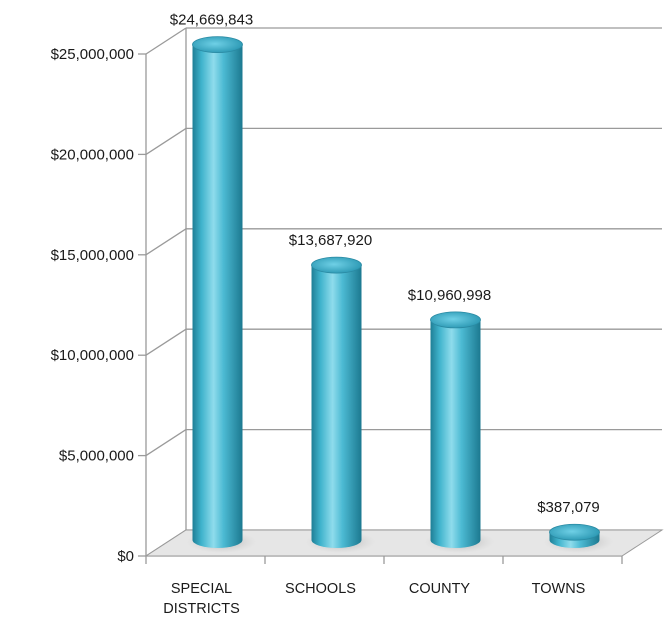  Describe the element at coordinates (201, 589) in the screenshot. I see `x-tick-label: SPECIAL` at that location.